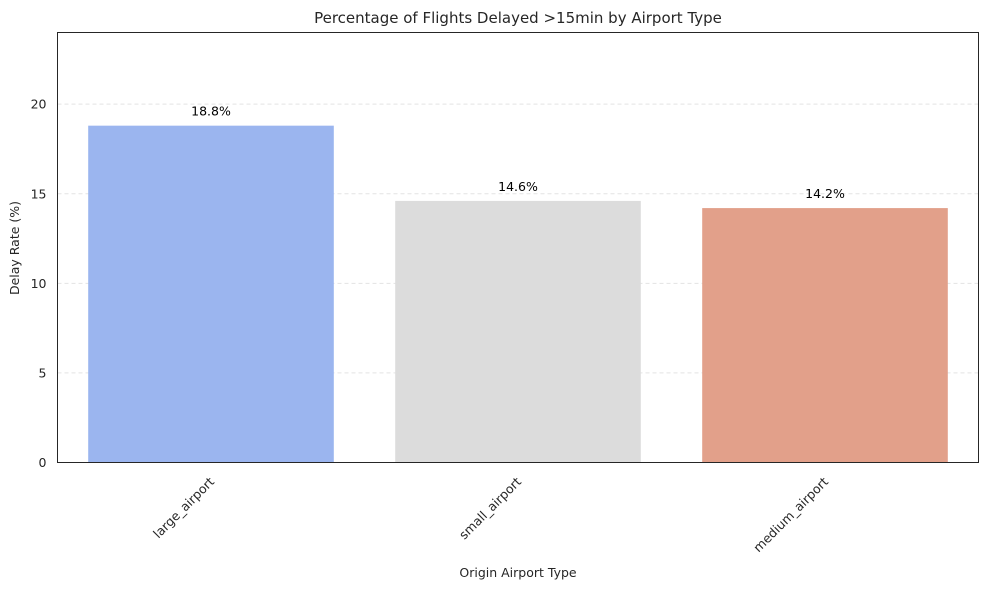 This screenshot has width=989, height=590. I want to click on x-tick-label: small_airport, so click(490, 508).